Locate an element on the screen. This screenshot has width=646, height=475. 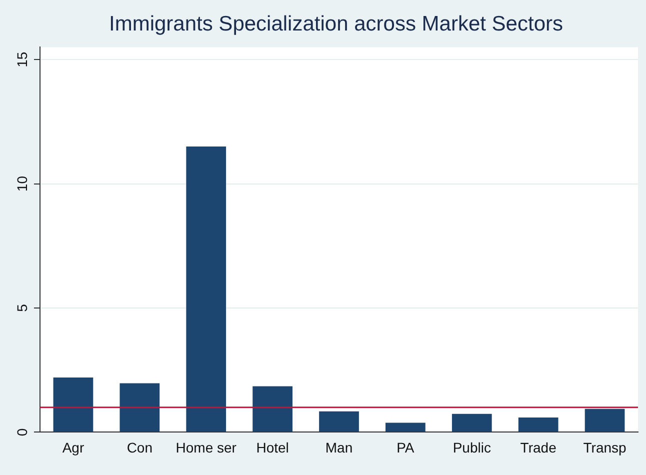
x-tick-label: Home ser is located at coordinates (206, 447).